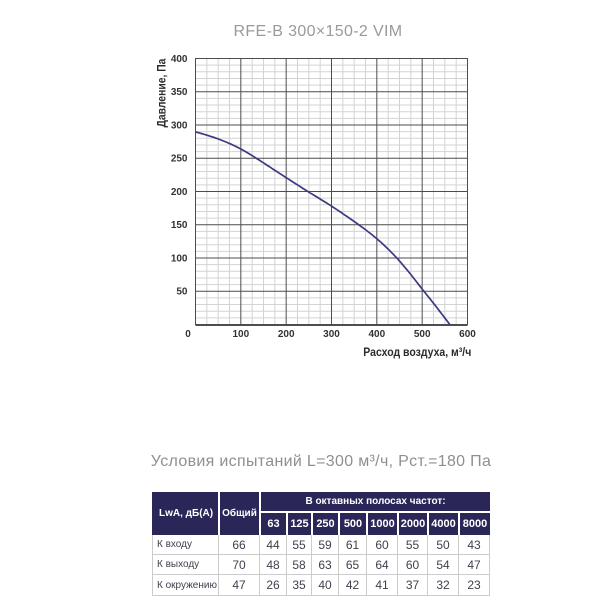 This screenshot has width=600, height=600. I want to click on svg-text: 150, so click(179, 225).